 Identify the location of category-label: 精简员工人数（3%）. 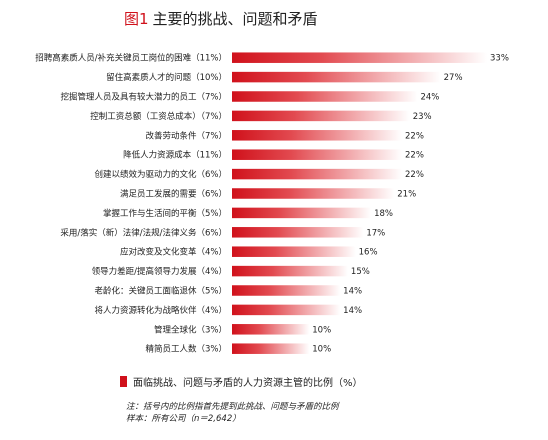
(187, 349).